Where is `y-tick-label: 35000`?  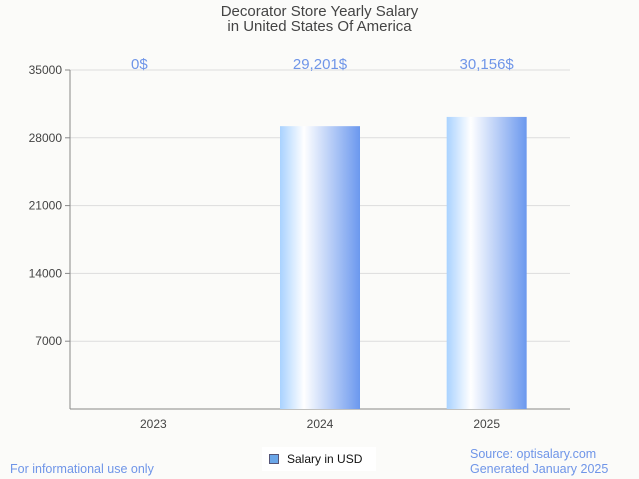
y-tick-label: 35000 is located at coordinates (46, 70).